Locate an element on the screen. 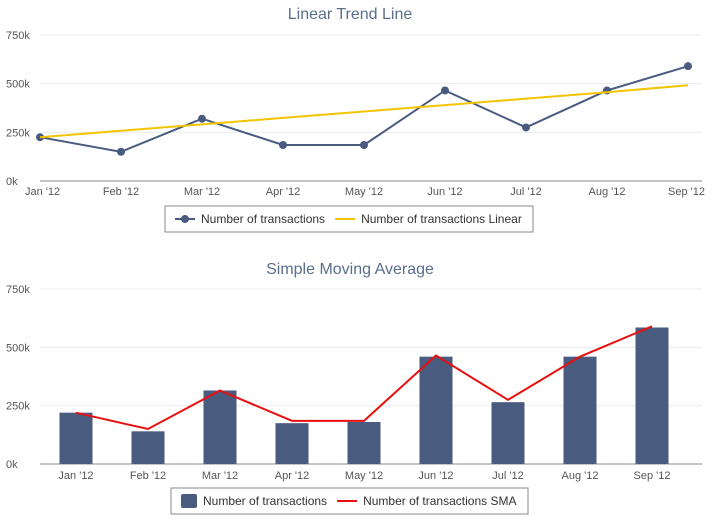 The width and height of the screenshot is (716, 524). chart-title: Simple Moving Average is located at coordinates (350, 269).